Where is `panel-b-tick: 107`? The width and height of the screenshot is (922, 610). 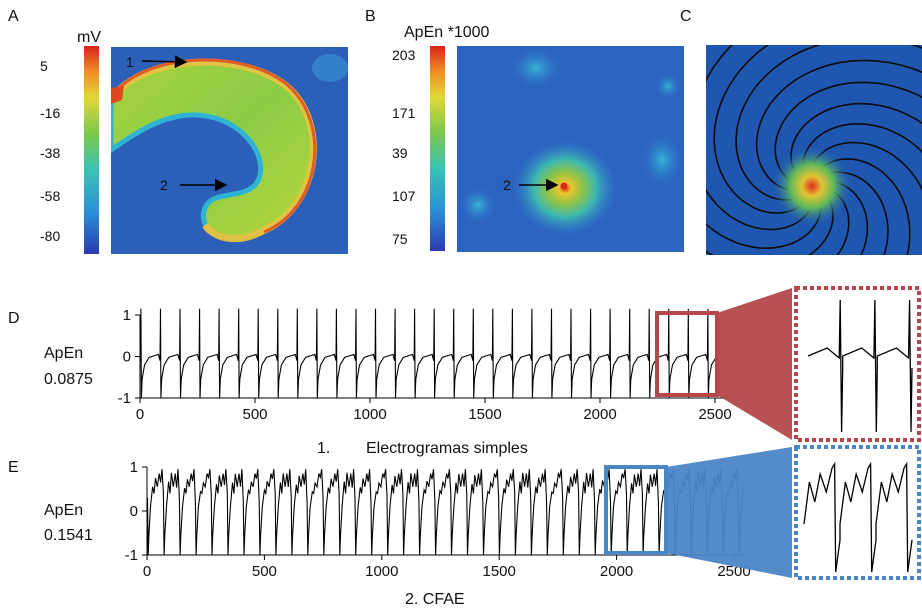 panel-b-tick: 107 is located at coordinates (404, 196).